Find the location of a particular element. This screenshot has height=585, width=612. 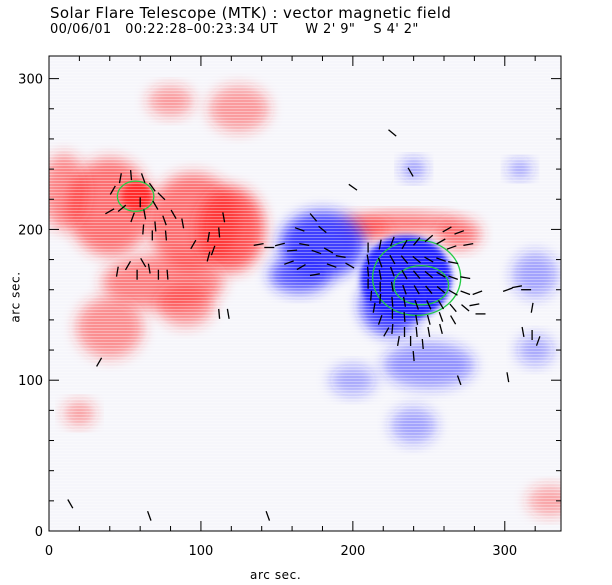

contour-layer is located at coordinates (289, 248).